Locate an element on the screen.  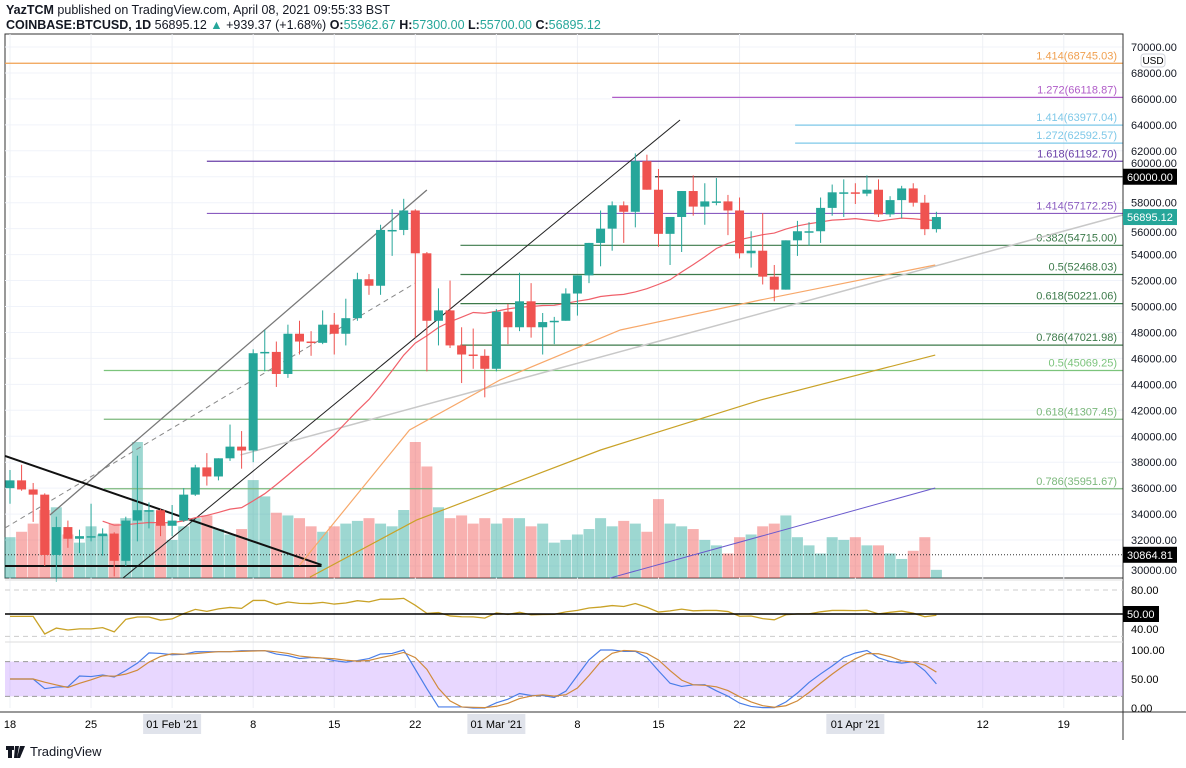
open-value: 55962.67 is located at coordinates (369, 25).